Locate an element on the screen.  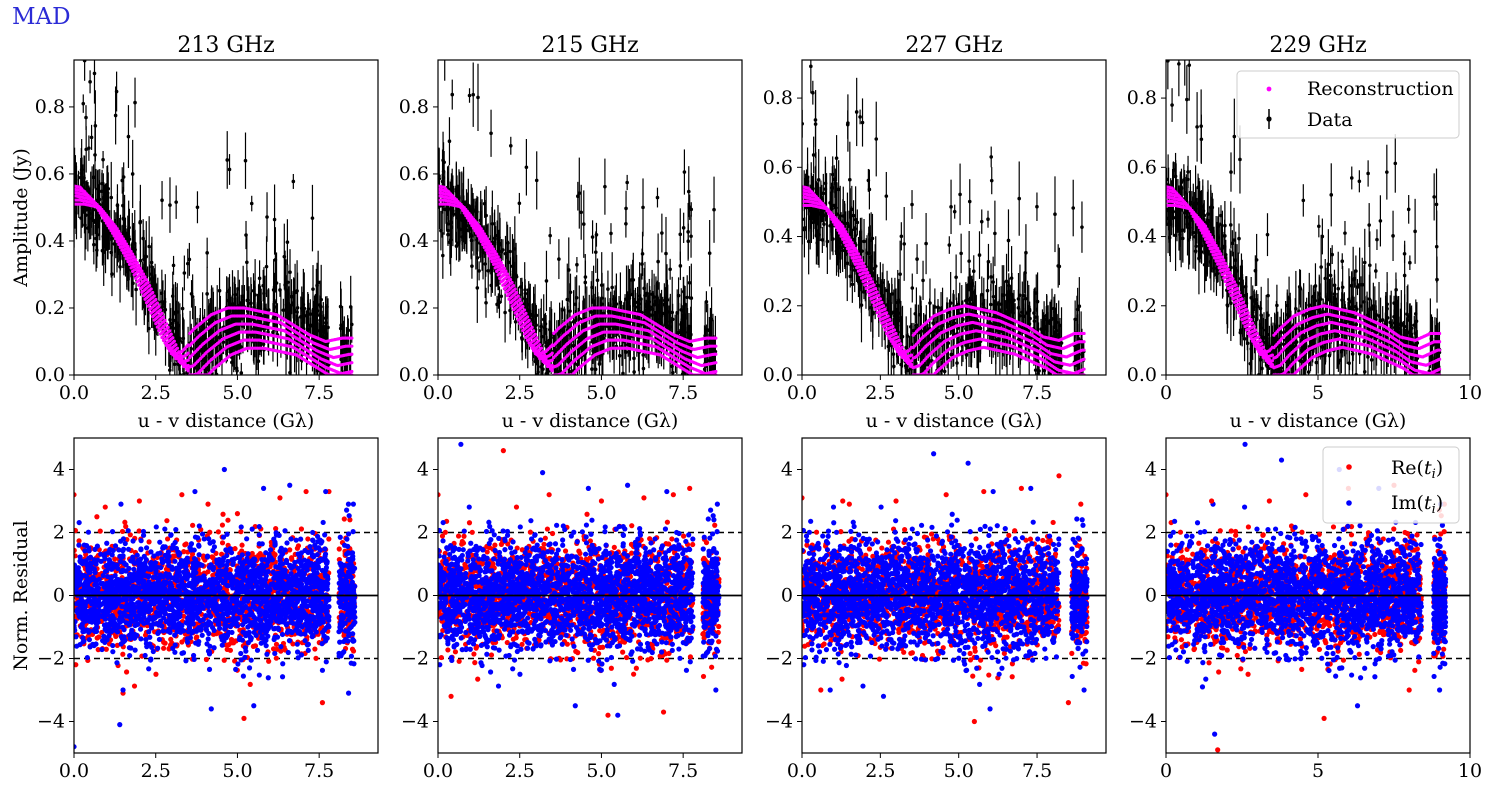
x-tick-label: 5.0 is located at coordinates (959, 393).